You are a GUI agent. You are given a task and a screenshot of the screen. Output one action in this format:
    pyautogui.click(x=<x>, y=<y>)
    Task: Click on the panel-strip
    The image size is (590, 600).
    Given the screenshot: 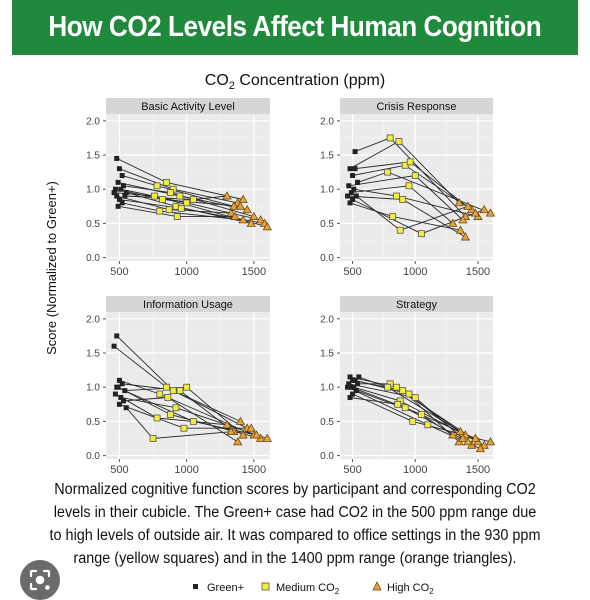 What is the action you would take?
    pyautogui.click(x=416, y=106)
    